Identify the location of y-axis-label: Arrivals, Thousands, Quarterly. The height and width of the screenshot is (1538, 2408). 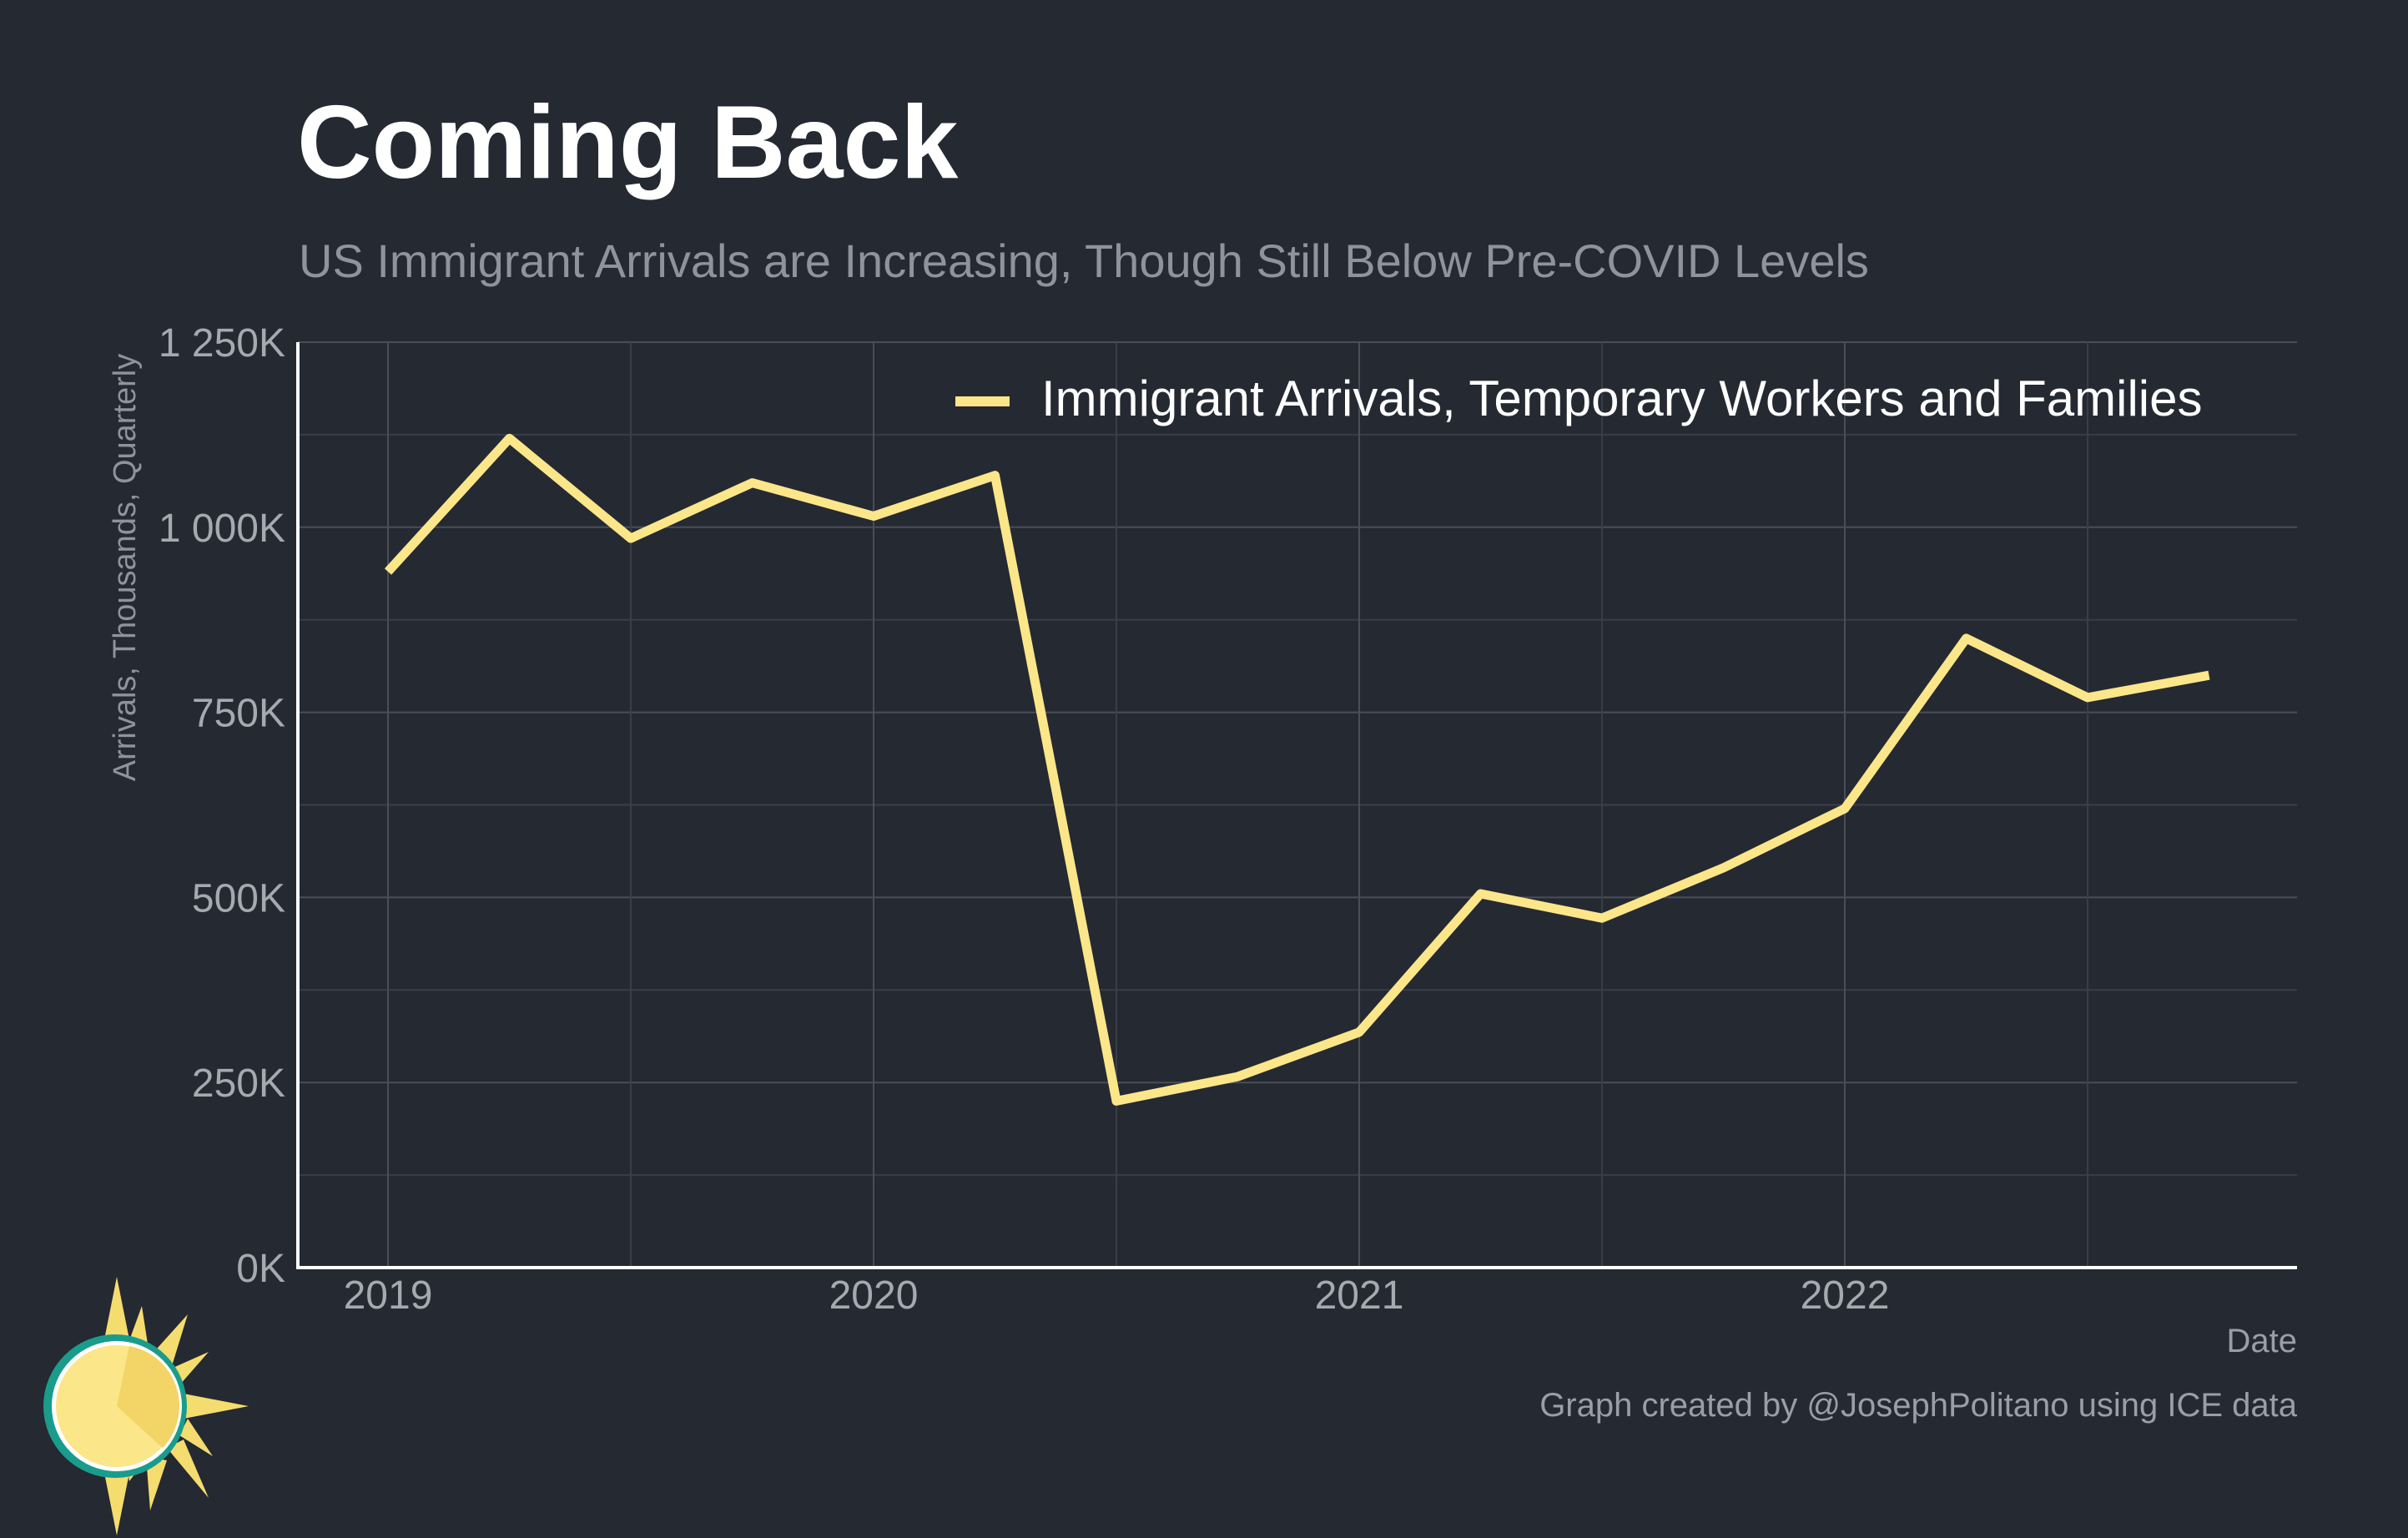
(125, 568).